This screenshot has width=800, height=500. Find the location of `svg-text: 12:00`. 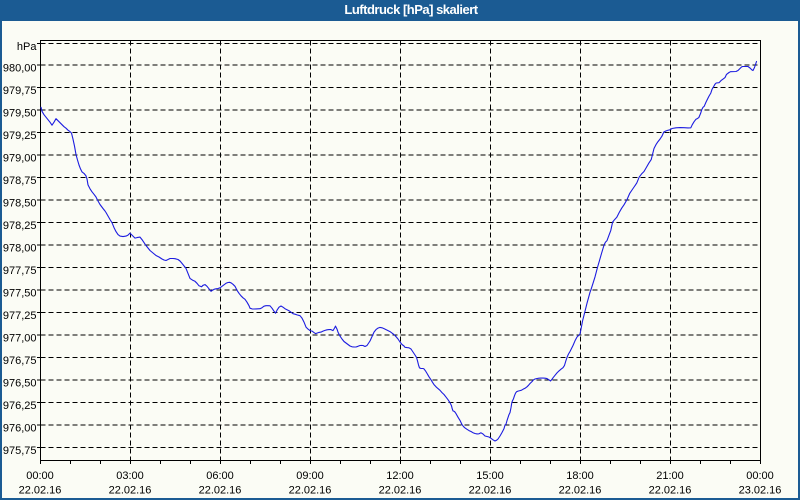

svg-text: 12:00 is located at coordinates (400, 476).